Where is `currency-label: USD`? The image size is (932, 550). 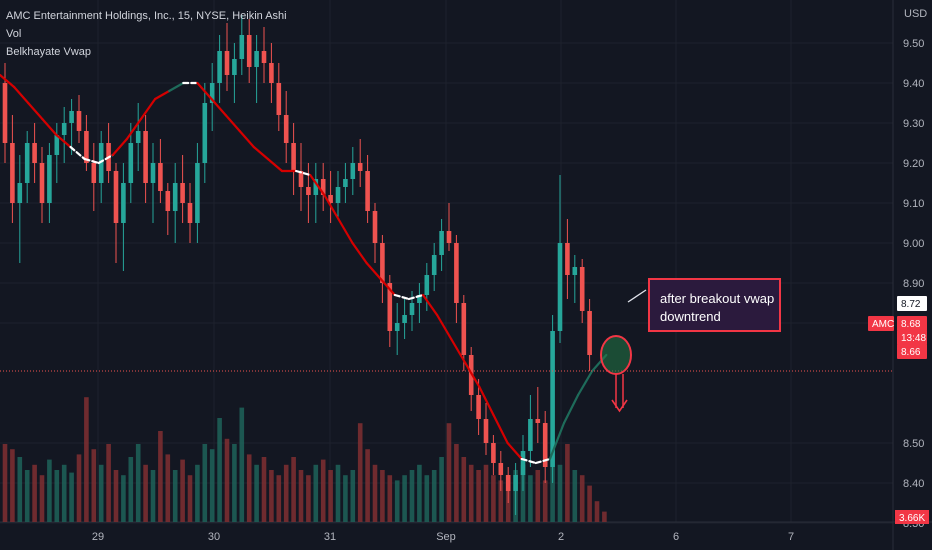
currency-label: USD is located at coordinates (915, 14).